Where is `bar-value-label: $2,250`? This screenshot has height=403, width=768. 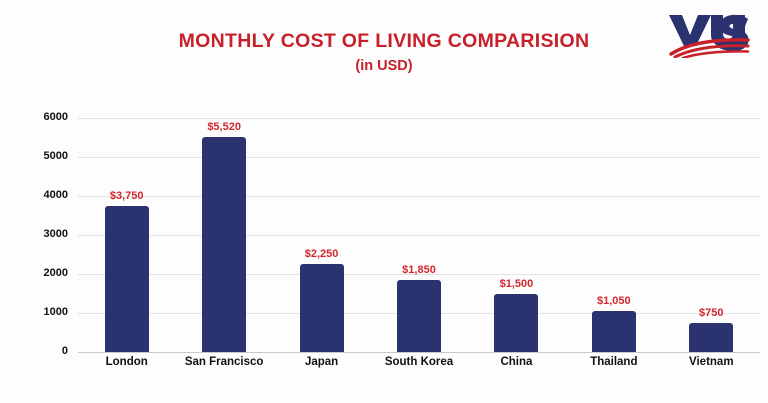
bar-value-label: $2,250 is located at coordinates (321, 254).